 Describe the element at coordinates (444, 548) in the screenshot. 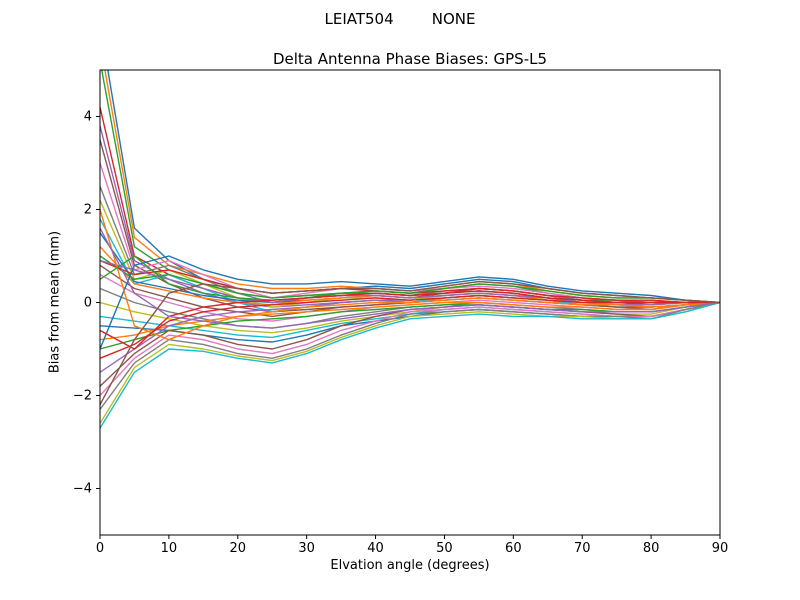

I see `x-tick-label: 50` at that location.